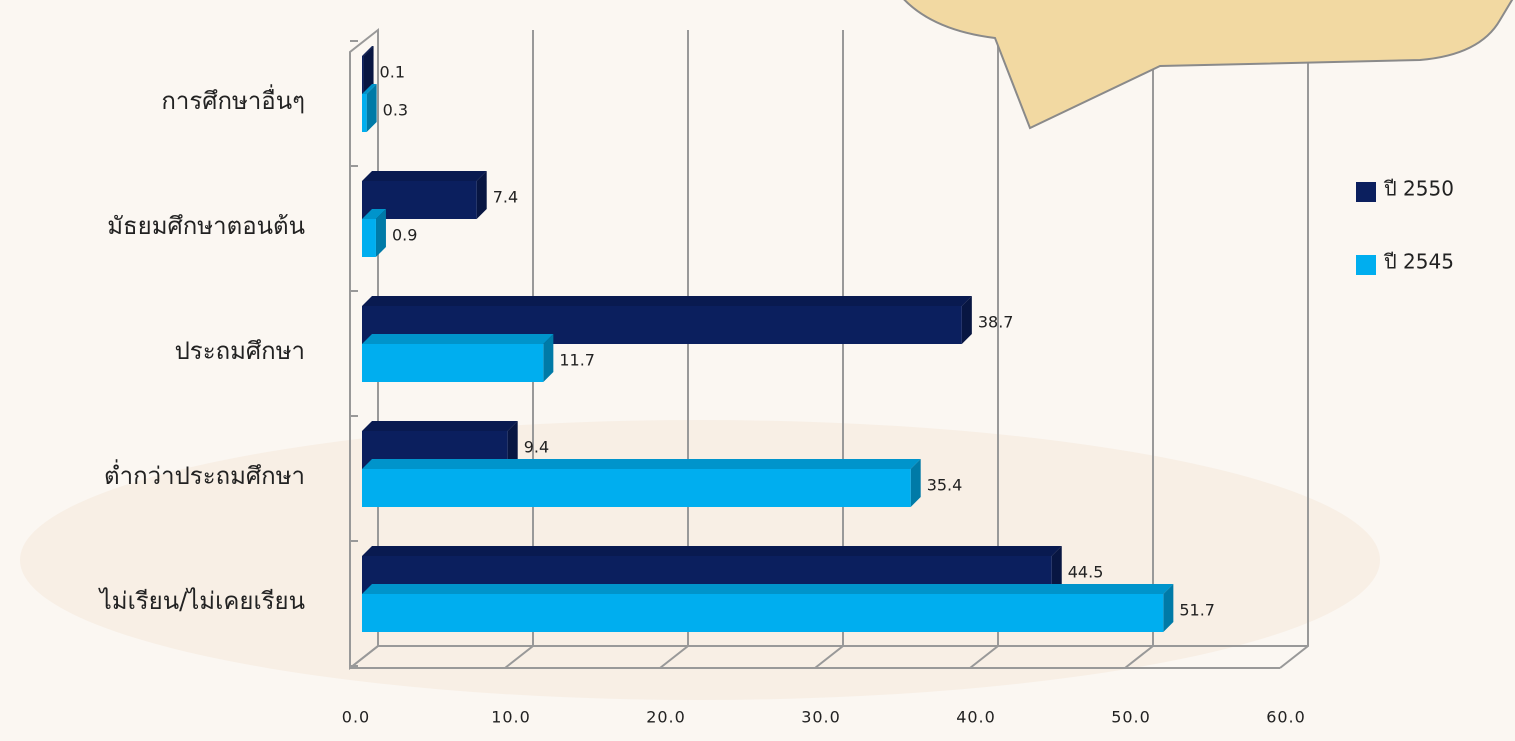  Describe the element at coordinates (577, 360) in the screenshot. I see `data-label: 11.7` at that location.